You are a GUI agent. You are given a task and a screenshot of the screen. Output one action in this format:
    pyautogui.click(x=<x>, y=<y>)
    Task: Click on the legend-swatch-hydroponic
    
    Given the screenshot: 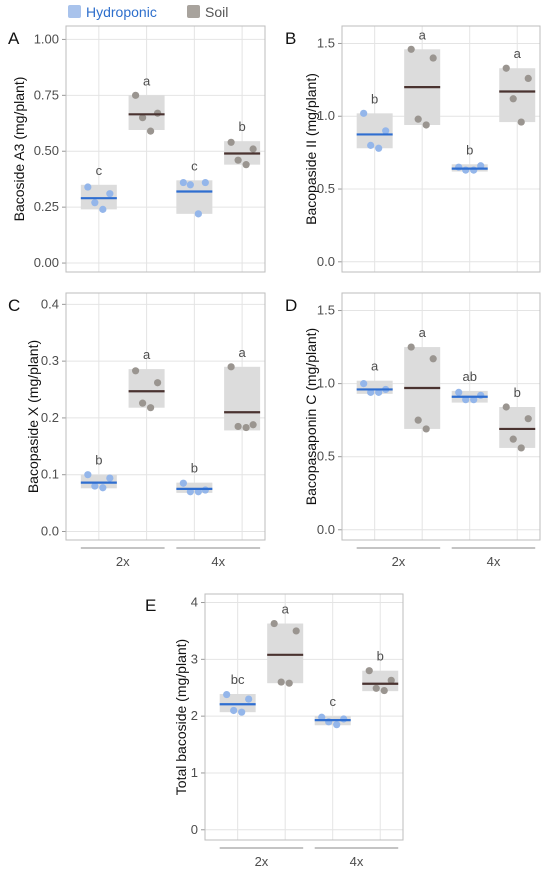 What is the action you would take?
    pyautogui.click(x=74, y=11)
    